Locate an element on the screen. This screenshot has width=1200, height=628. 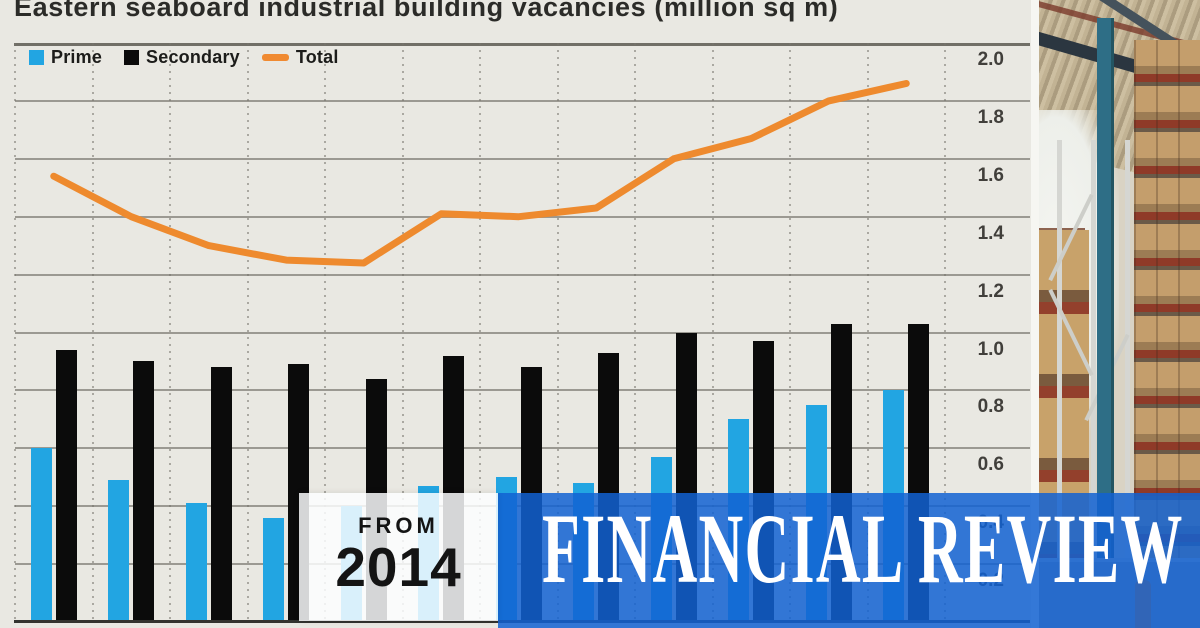
y-axis-tick-label: 1.0 is located at coordinates (990, 349).